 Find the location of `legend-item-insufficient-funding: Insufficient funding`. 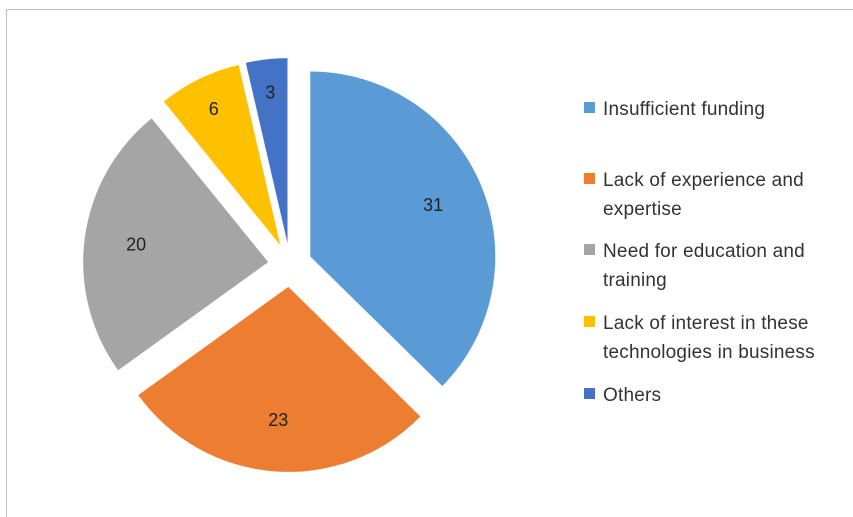

legend-item-insufficient-funding: Insufficient funding is located at coordinates (674, 109).